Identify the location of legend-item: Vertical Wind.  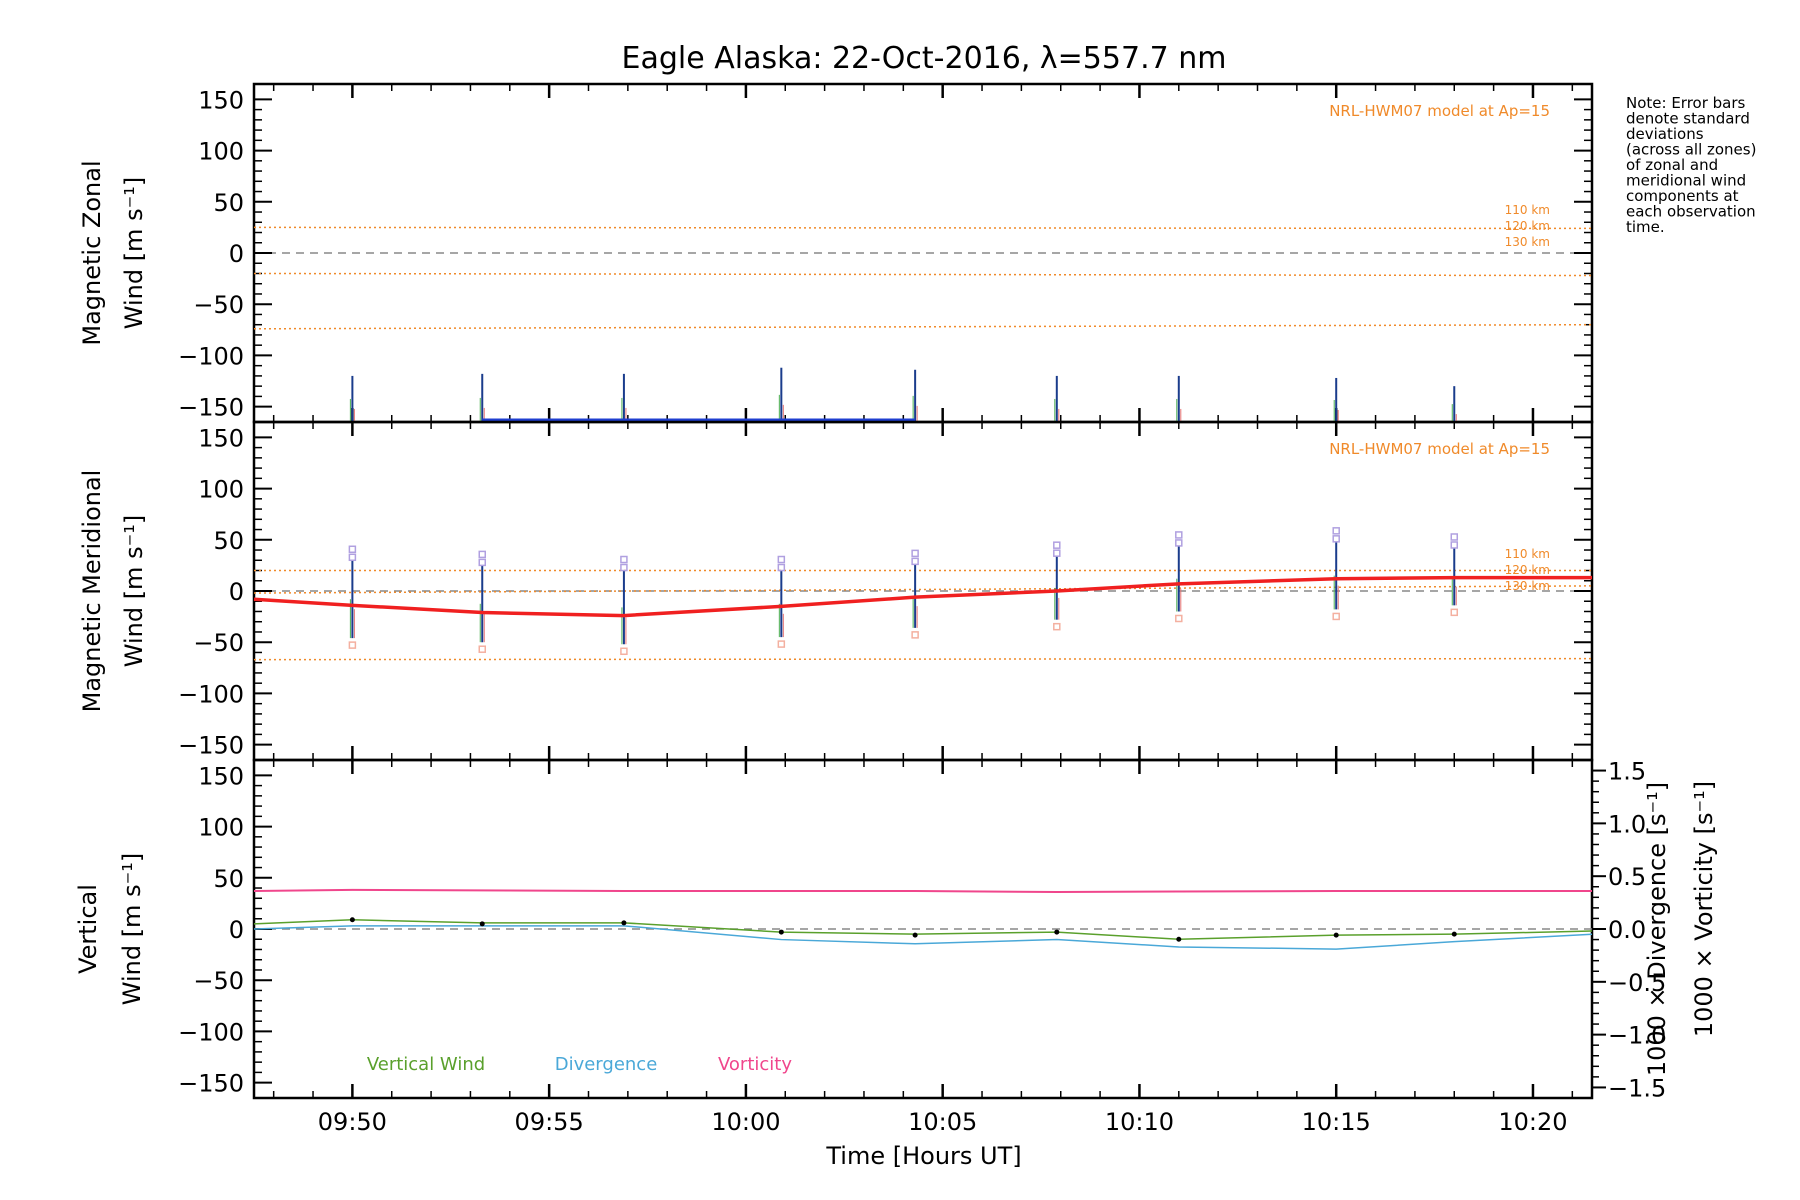
(426, 1064).